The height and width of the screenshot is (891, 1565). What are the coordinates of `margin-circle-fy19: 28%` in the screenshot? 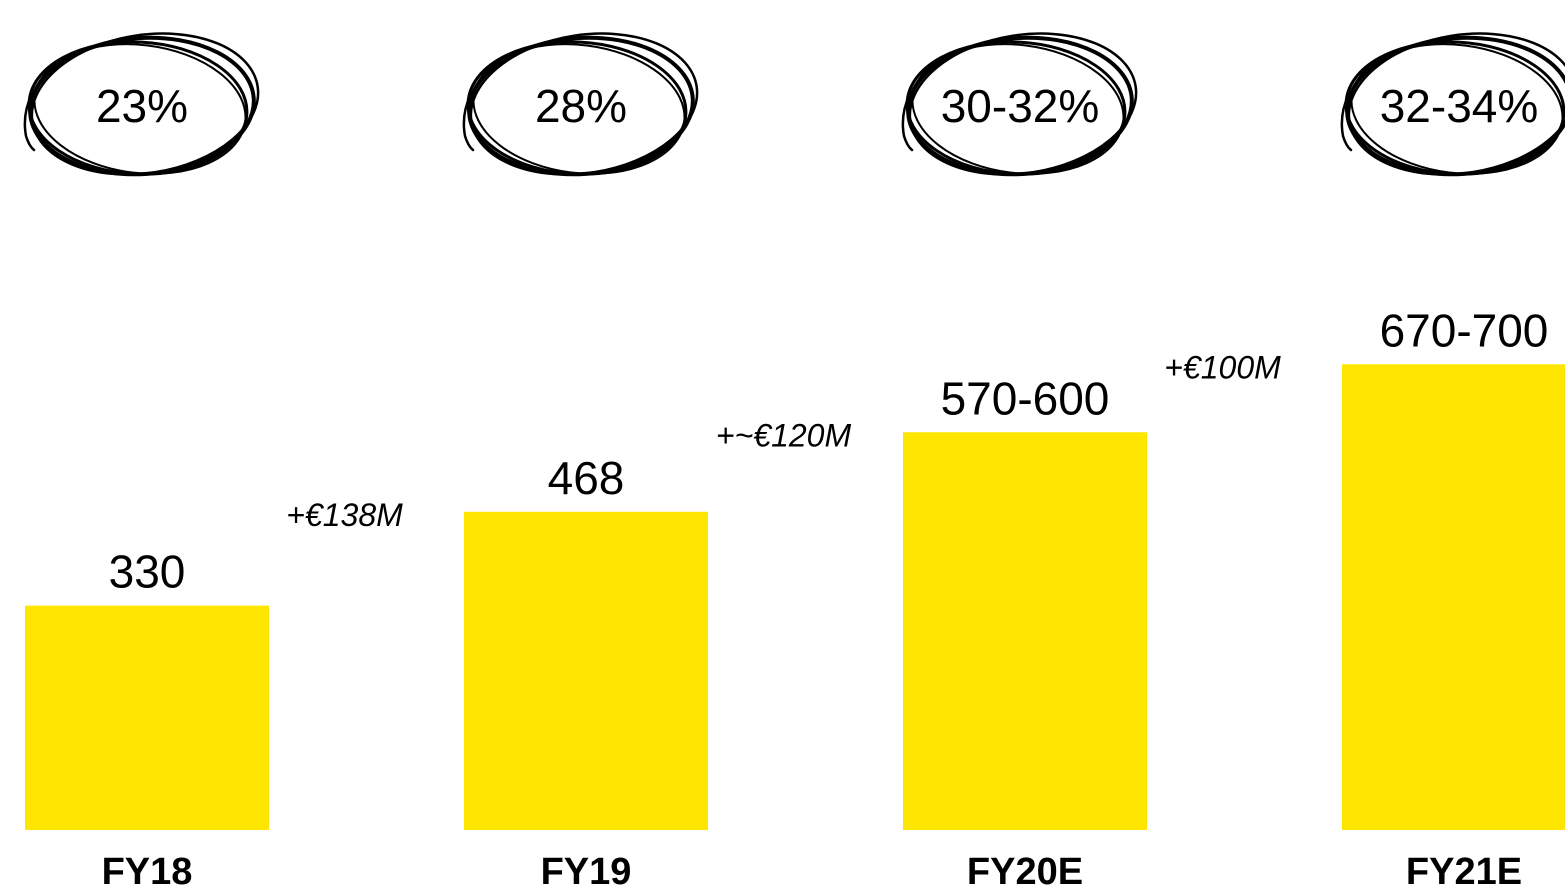 It's located at (580, 104).